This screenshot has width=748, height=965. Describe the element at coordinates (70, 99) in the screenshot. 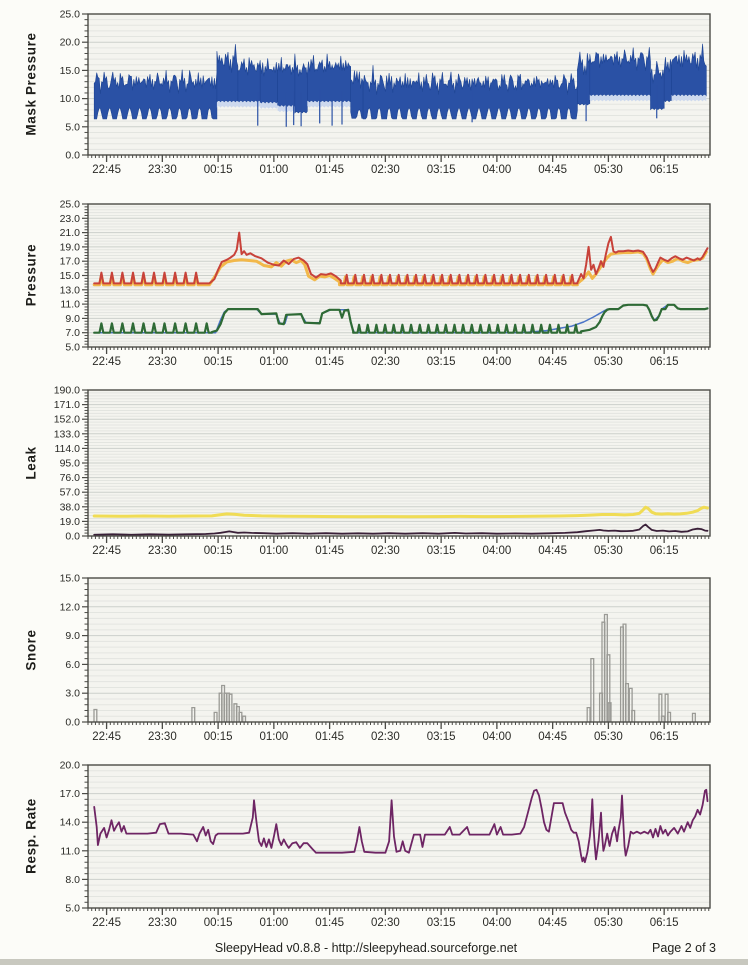

I see `svg-text: 10.0` at that location.